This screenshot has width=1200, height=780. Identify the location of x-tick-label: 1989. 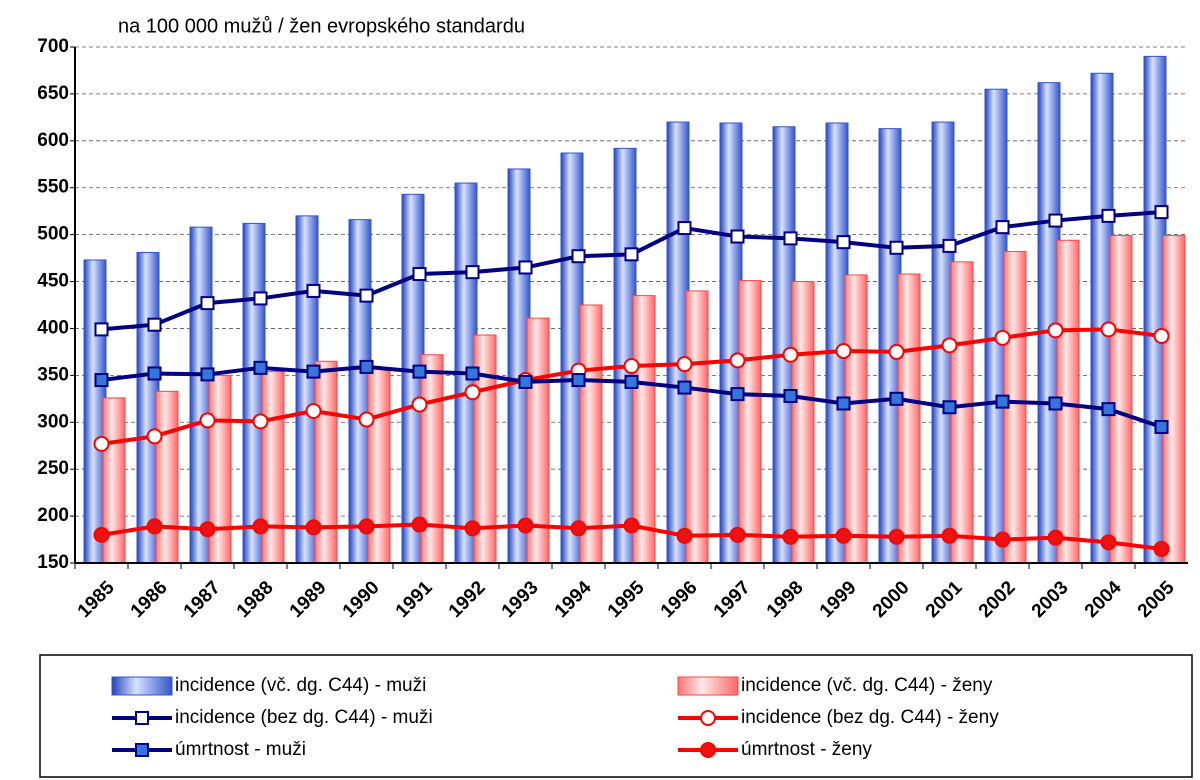
(308, 599).